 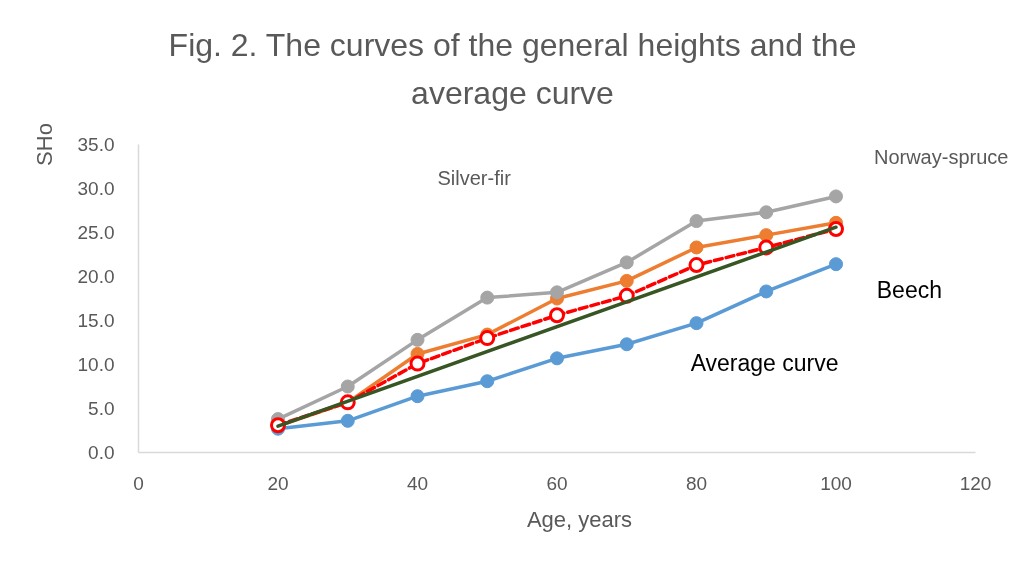 What do you see at coordinates (278, 483) in the screenshot?
I see `x-tick-label: 20` at bounding box center [278, 483].